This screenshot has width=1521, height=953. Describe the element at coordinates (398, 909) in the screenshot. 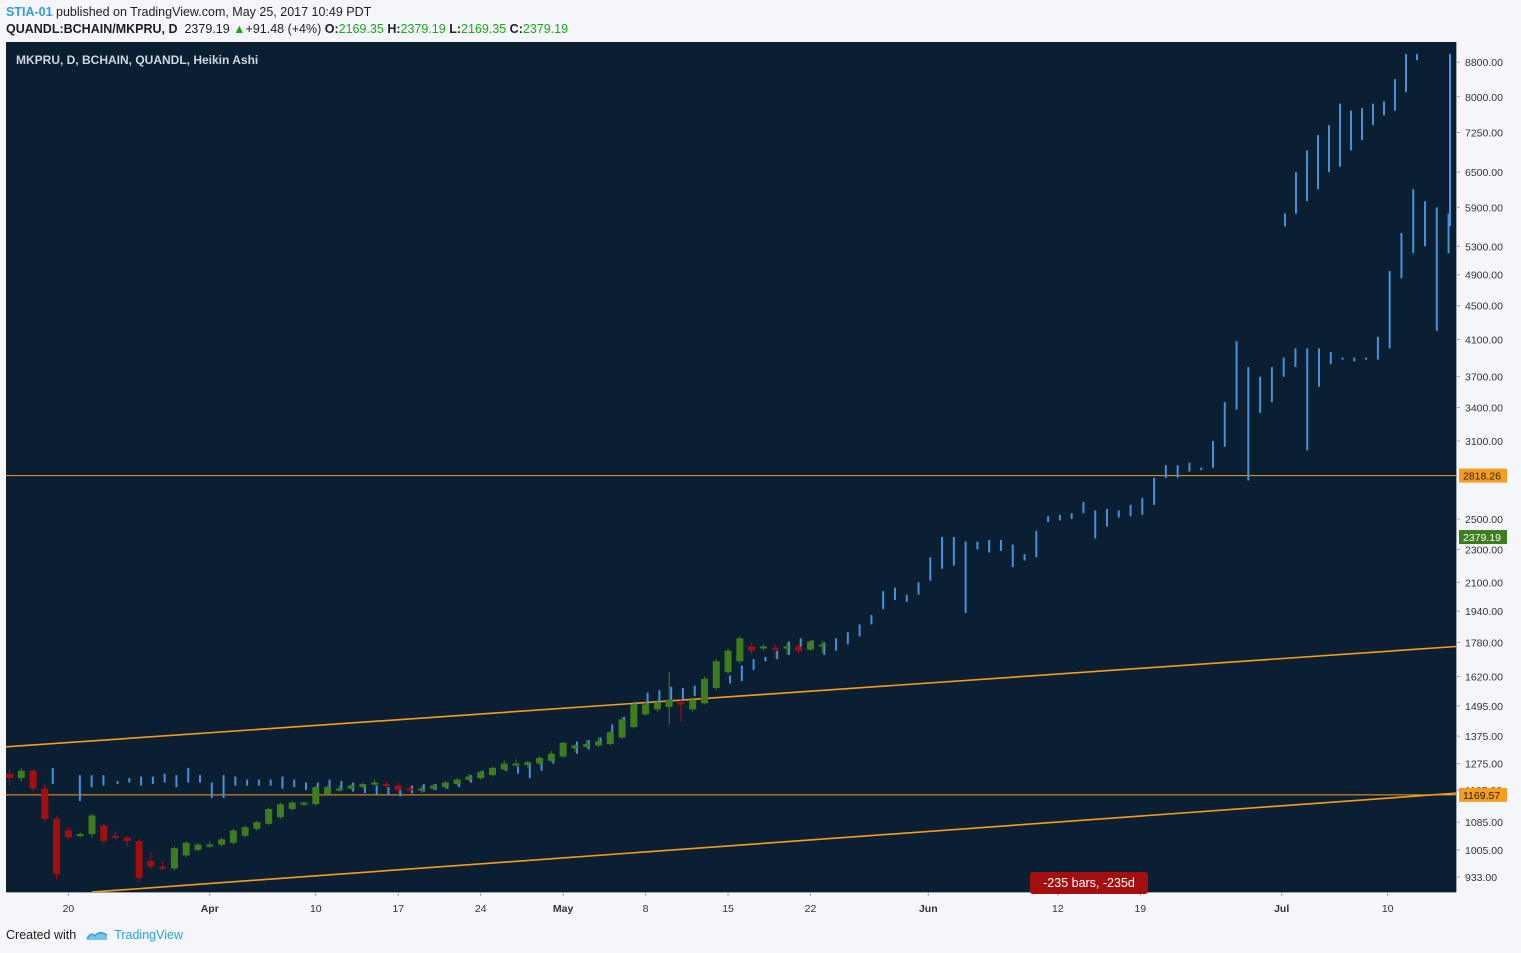

I see `x-tick-label: 17` at that location.